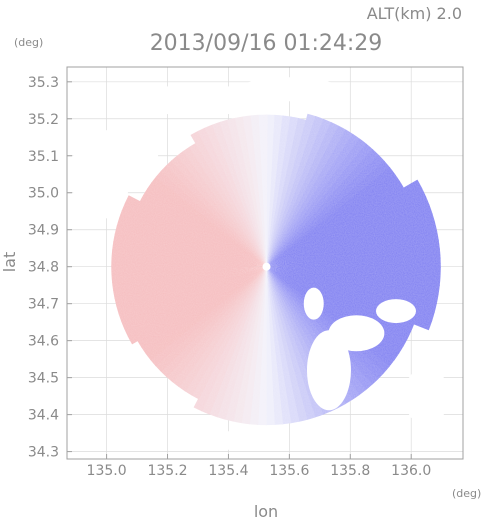 The image size is (491, 521). I want to click on x-tick-label: 136.0, so click(411, 471).